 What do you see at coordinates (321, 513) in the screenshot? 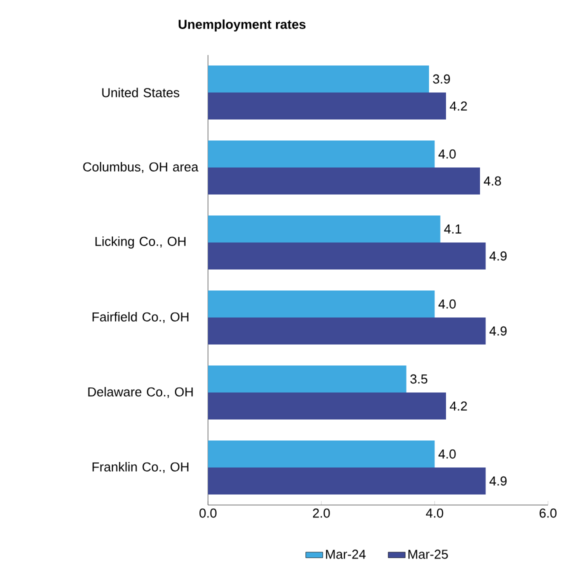
I see `x-tick-label: 2.0` at bounding box center [321, 513].